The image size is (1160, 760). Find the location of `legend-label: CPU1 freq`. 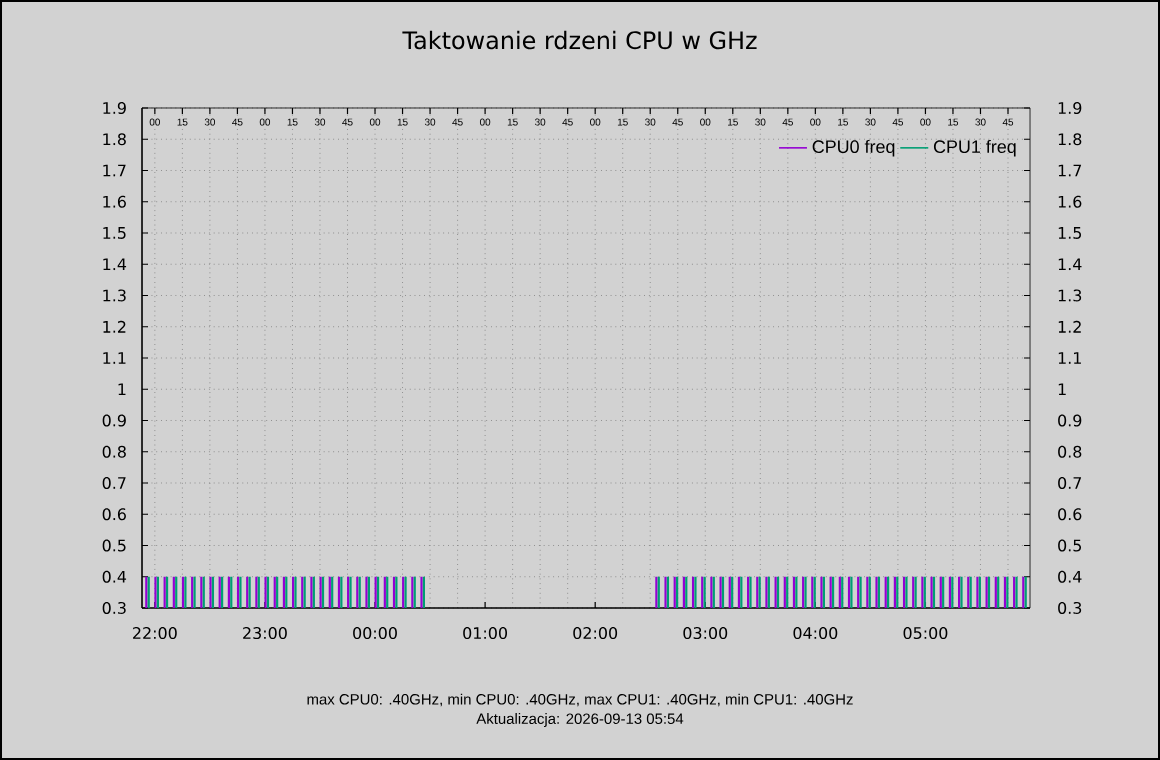

legend-label: CPU1 freq is located at coordinates (974, 148).